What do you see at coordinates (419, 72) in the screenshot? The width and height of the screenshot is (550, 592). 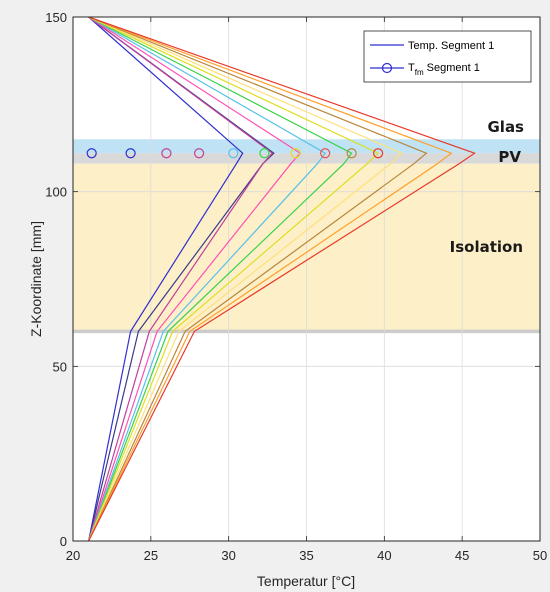 I see `legend-tfm-subscript: fm` at bounding box center [419, 72].